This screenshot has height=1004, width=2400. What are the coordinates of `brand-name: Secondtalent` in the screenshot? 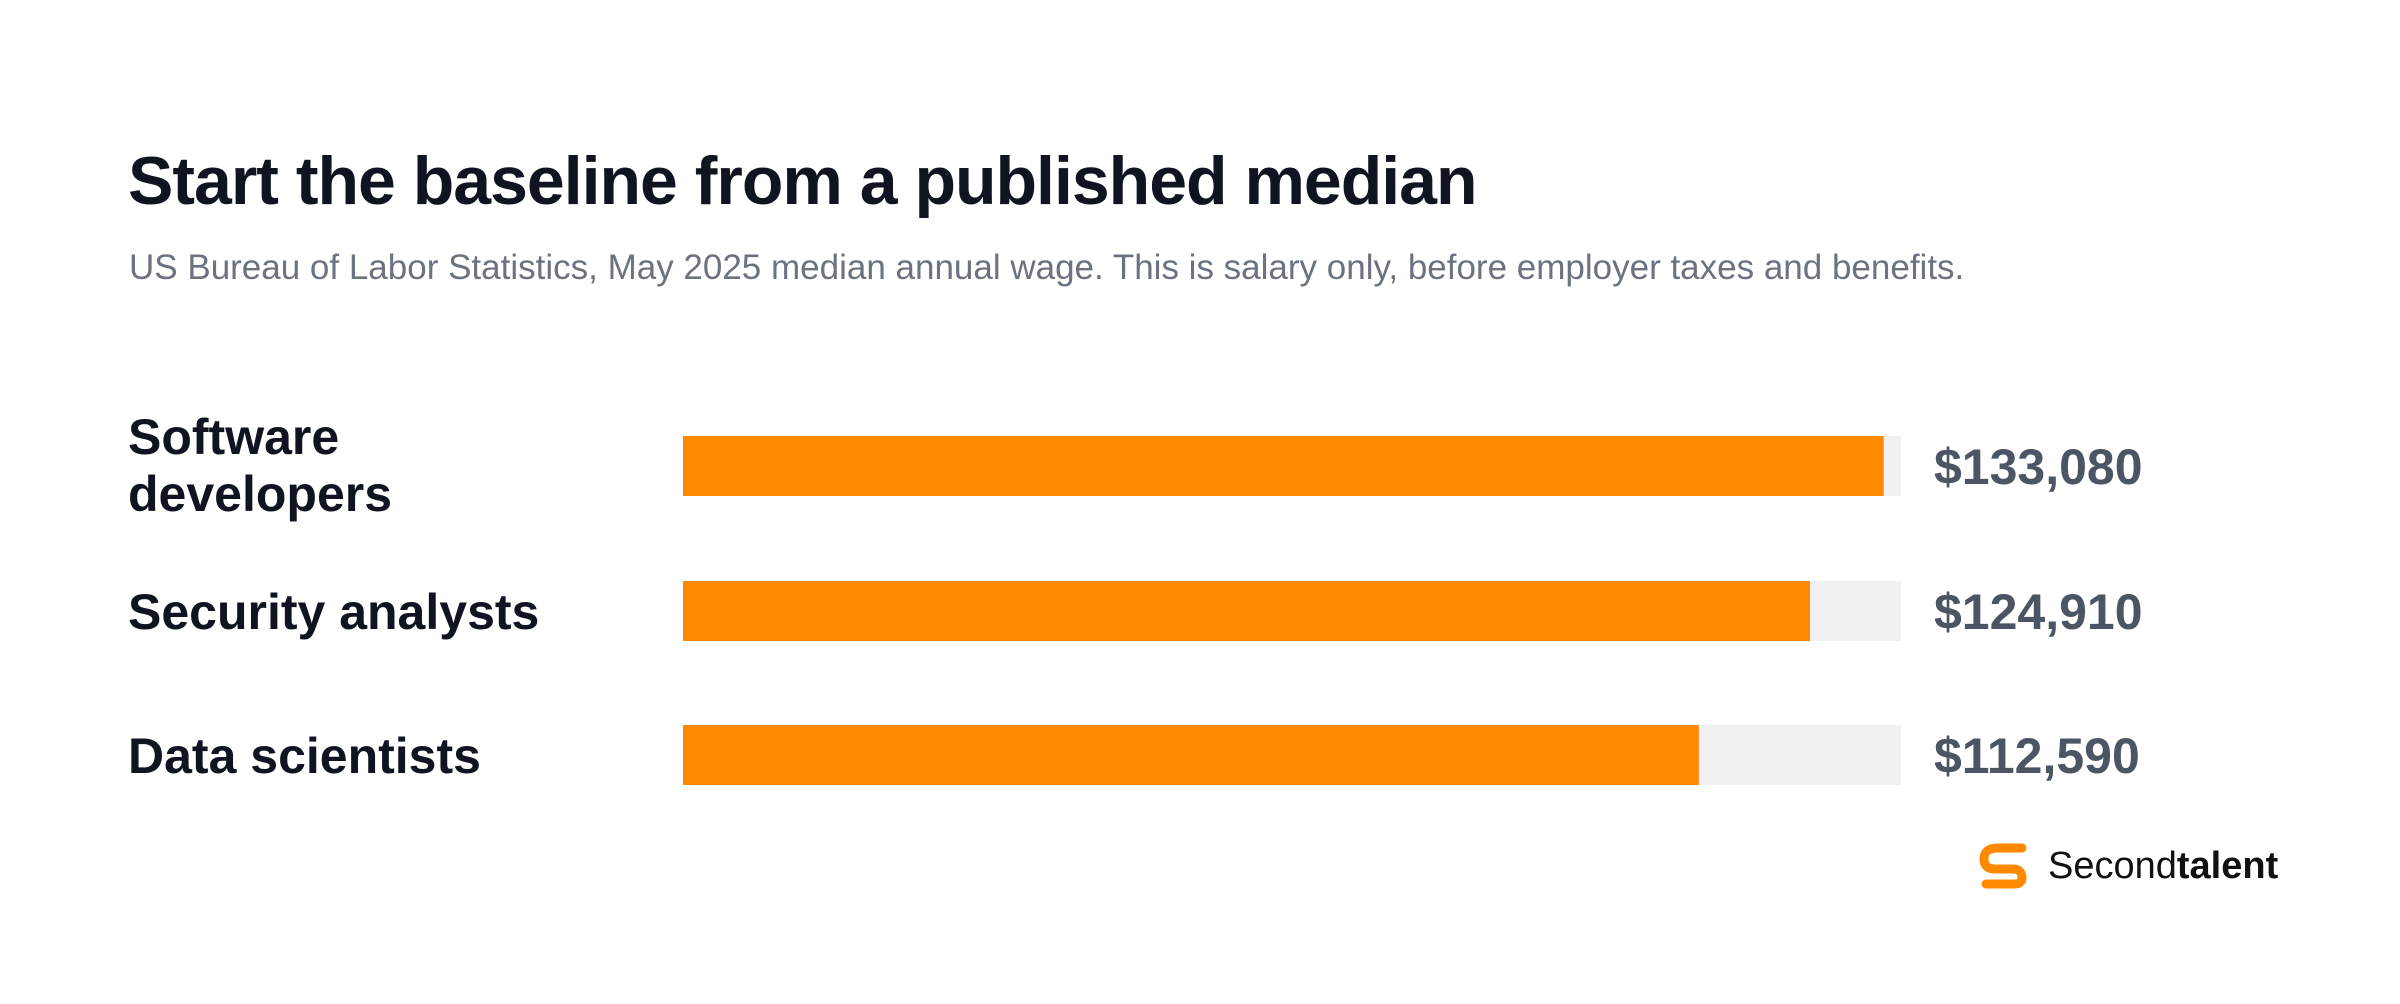 It's located at (2163, 865).